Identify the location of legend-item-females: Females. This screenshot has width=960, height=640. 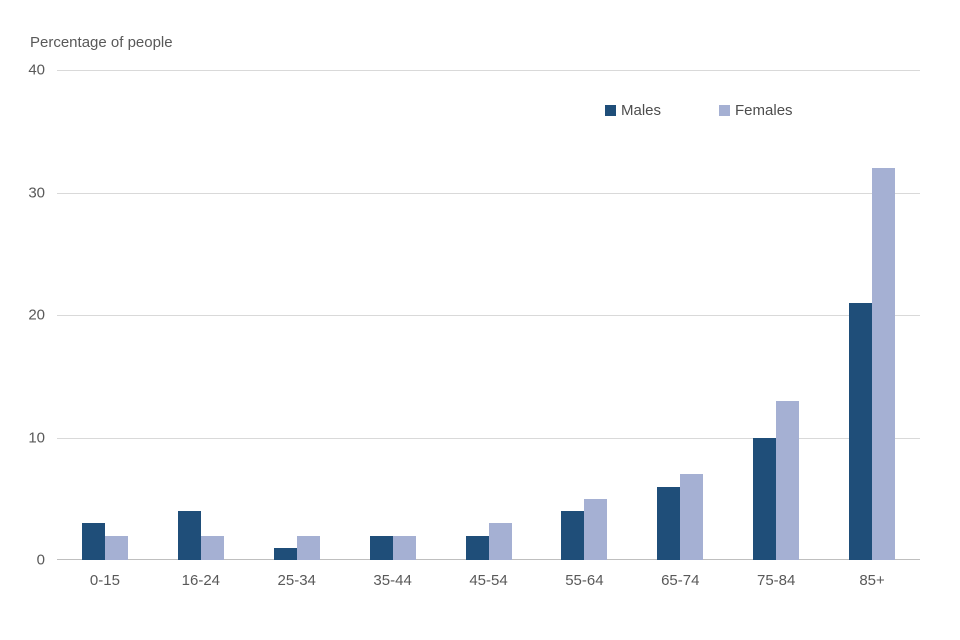
(756, 110).